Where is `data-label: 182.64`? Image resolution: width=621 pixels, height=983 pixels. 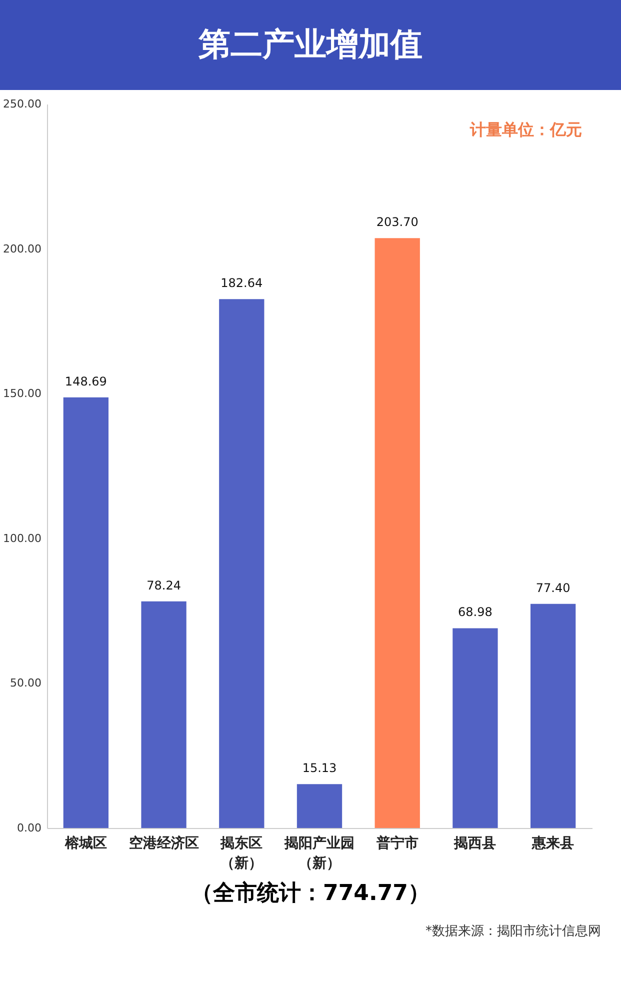
data-label: 182.64 is located at coordinates (241, 283).